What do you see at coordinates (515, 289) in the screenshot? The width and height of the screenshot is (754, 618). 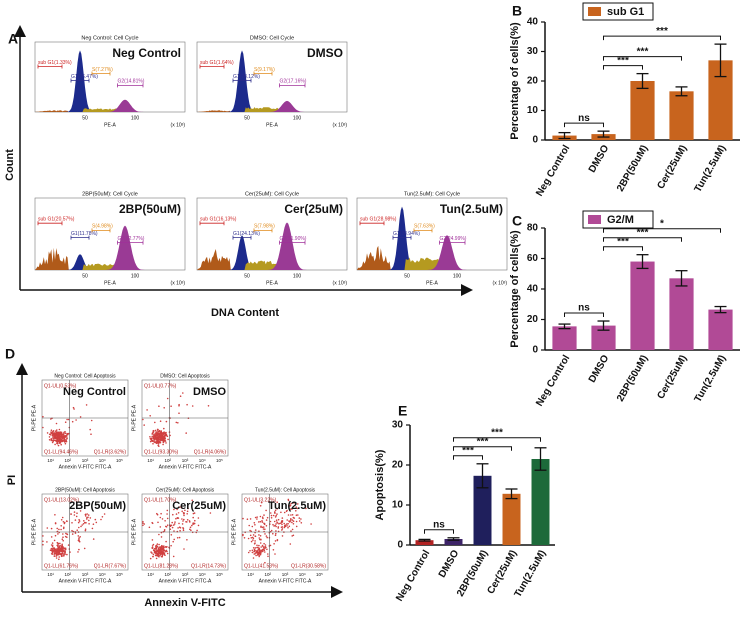 I see `y-axis-label: Percentage of cells(%)` at bounding box center [515, 289].